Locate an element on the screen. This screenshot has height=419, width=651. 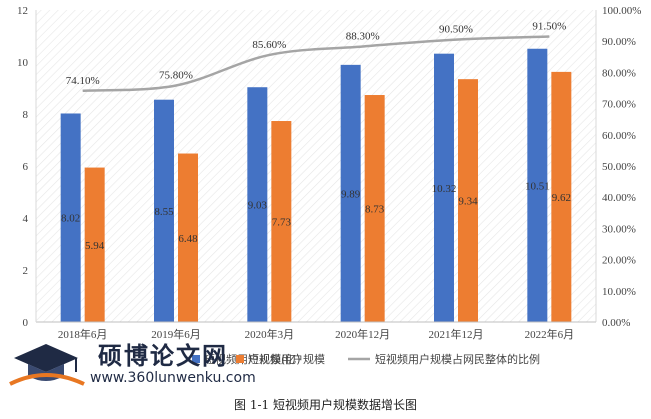
line-point-label: 74.10% is located at coordinates (83, 81).